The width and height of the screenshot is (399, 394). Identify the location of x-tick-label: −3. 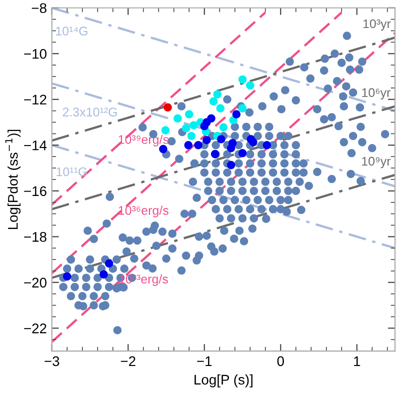
(52, 361).